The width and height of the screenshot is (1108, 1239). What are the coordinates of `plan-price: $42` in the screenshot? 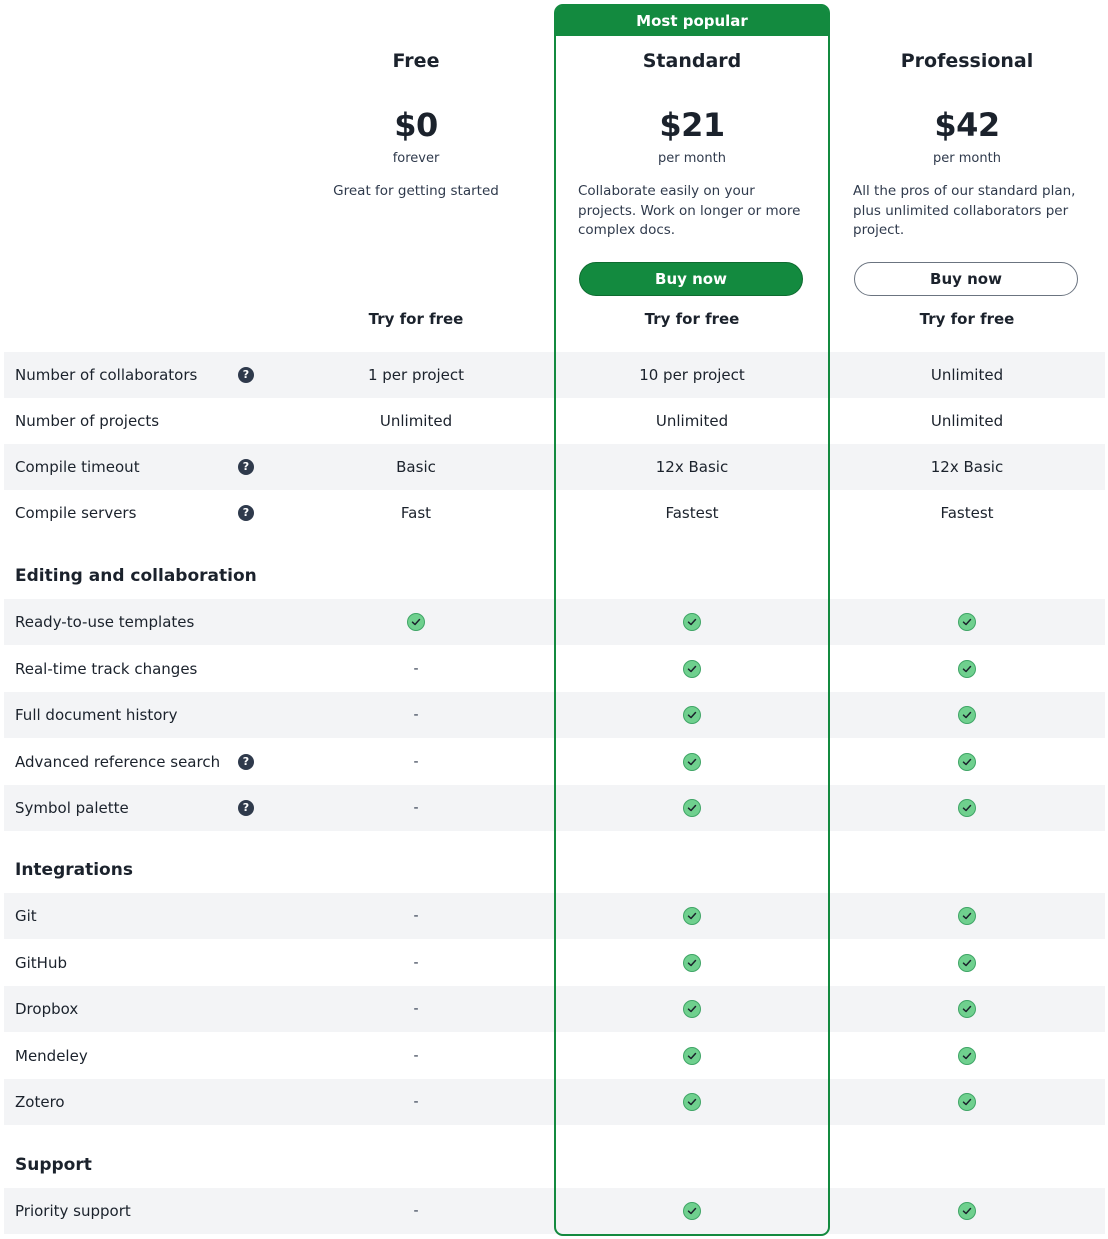 It's located at (967, 125).